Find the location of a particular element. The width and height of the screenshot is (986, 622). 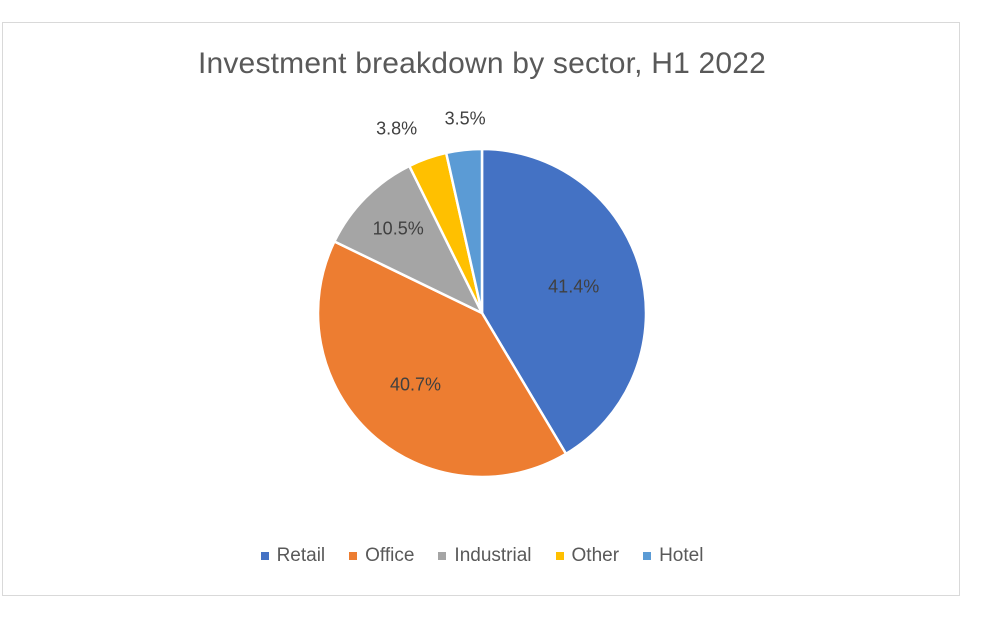

pie-data-labels: 41.4% 40.7% 10.5% 3.8% 3.5% is located at coordinates (486, 252).